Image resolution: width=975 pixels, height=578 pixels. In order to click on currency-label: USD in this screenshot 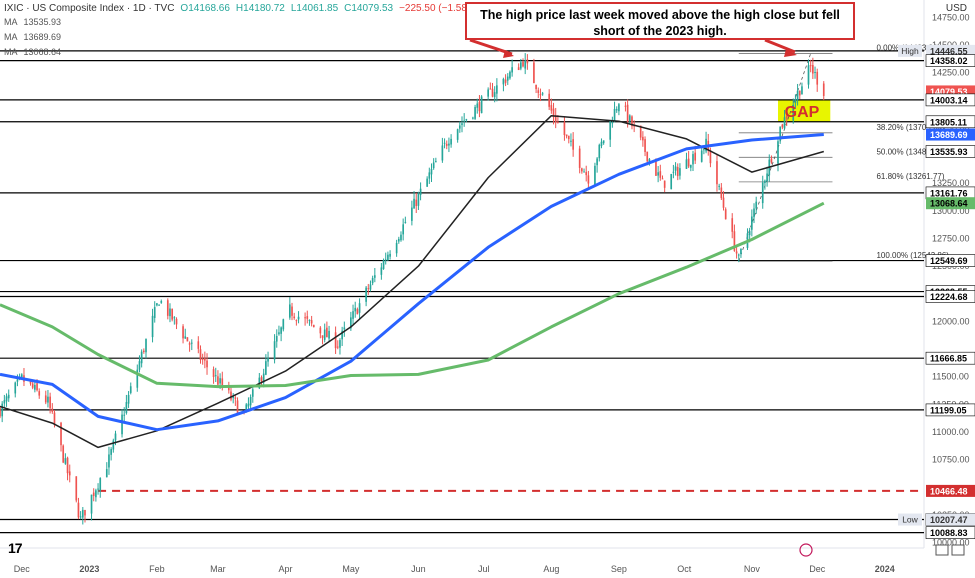, I will do `click(956, 8)`.